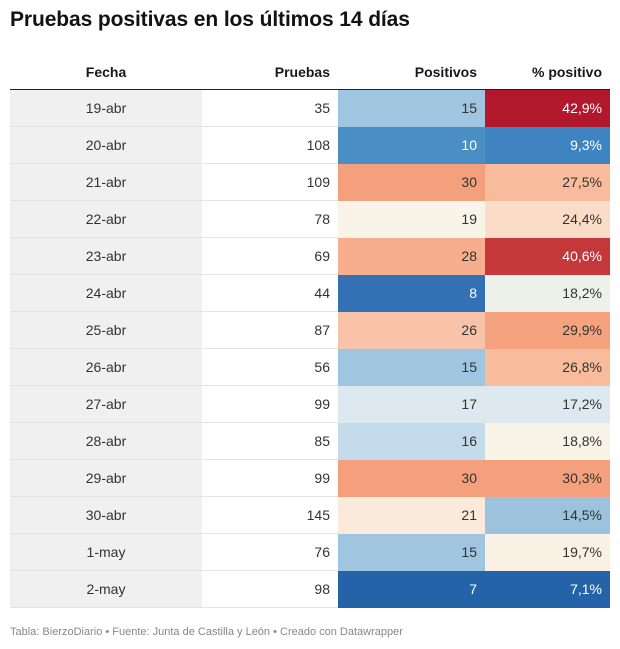 The image size is (620, 649). What do you see at coordinates (547, 145) in the screenshot?
I see `cell-pct-positivo: 9,3%` at bounding box center [547, 145].